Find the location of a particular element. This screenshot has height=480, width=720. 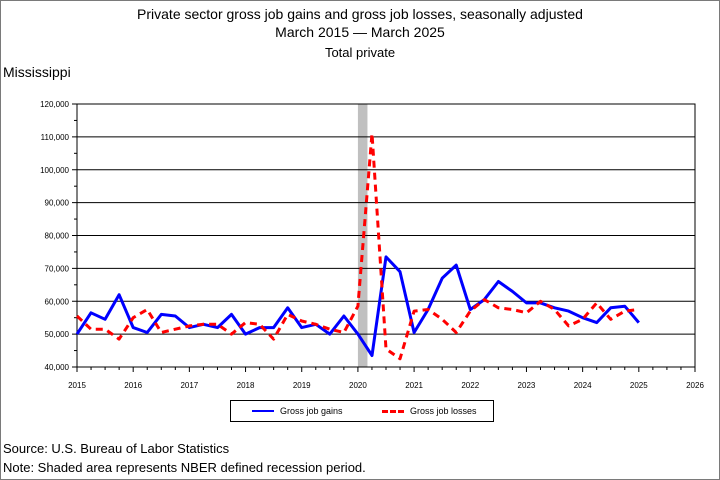

y-tick-label-3: 70,000 is located at coordinates (57, 268).